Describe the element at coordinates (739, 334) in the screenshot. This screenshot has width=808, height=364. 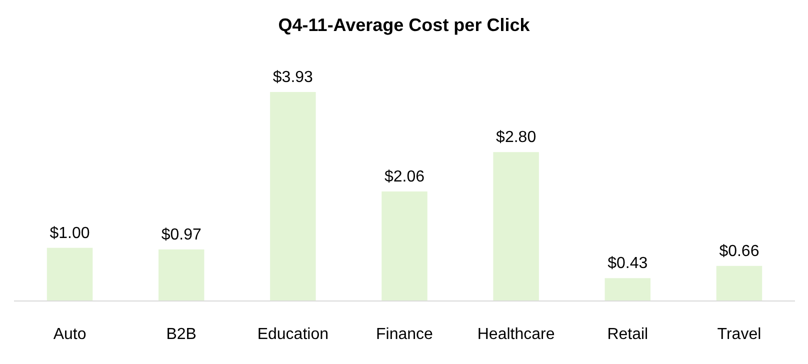
I see `x-tick-label: Travel` at that location.